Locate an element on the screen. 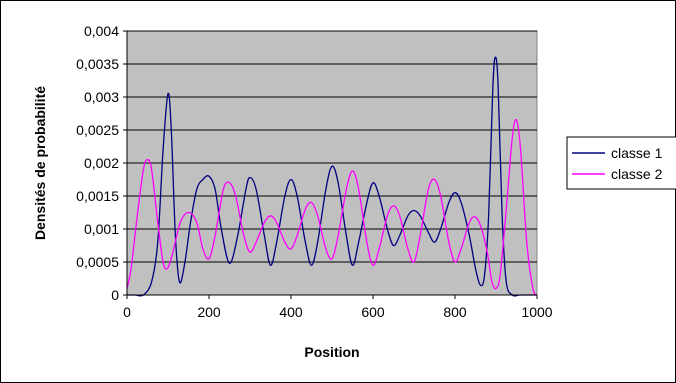  x-axis-title: Position is located at coordinates (331, 352).